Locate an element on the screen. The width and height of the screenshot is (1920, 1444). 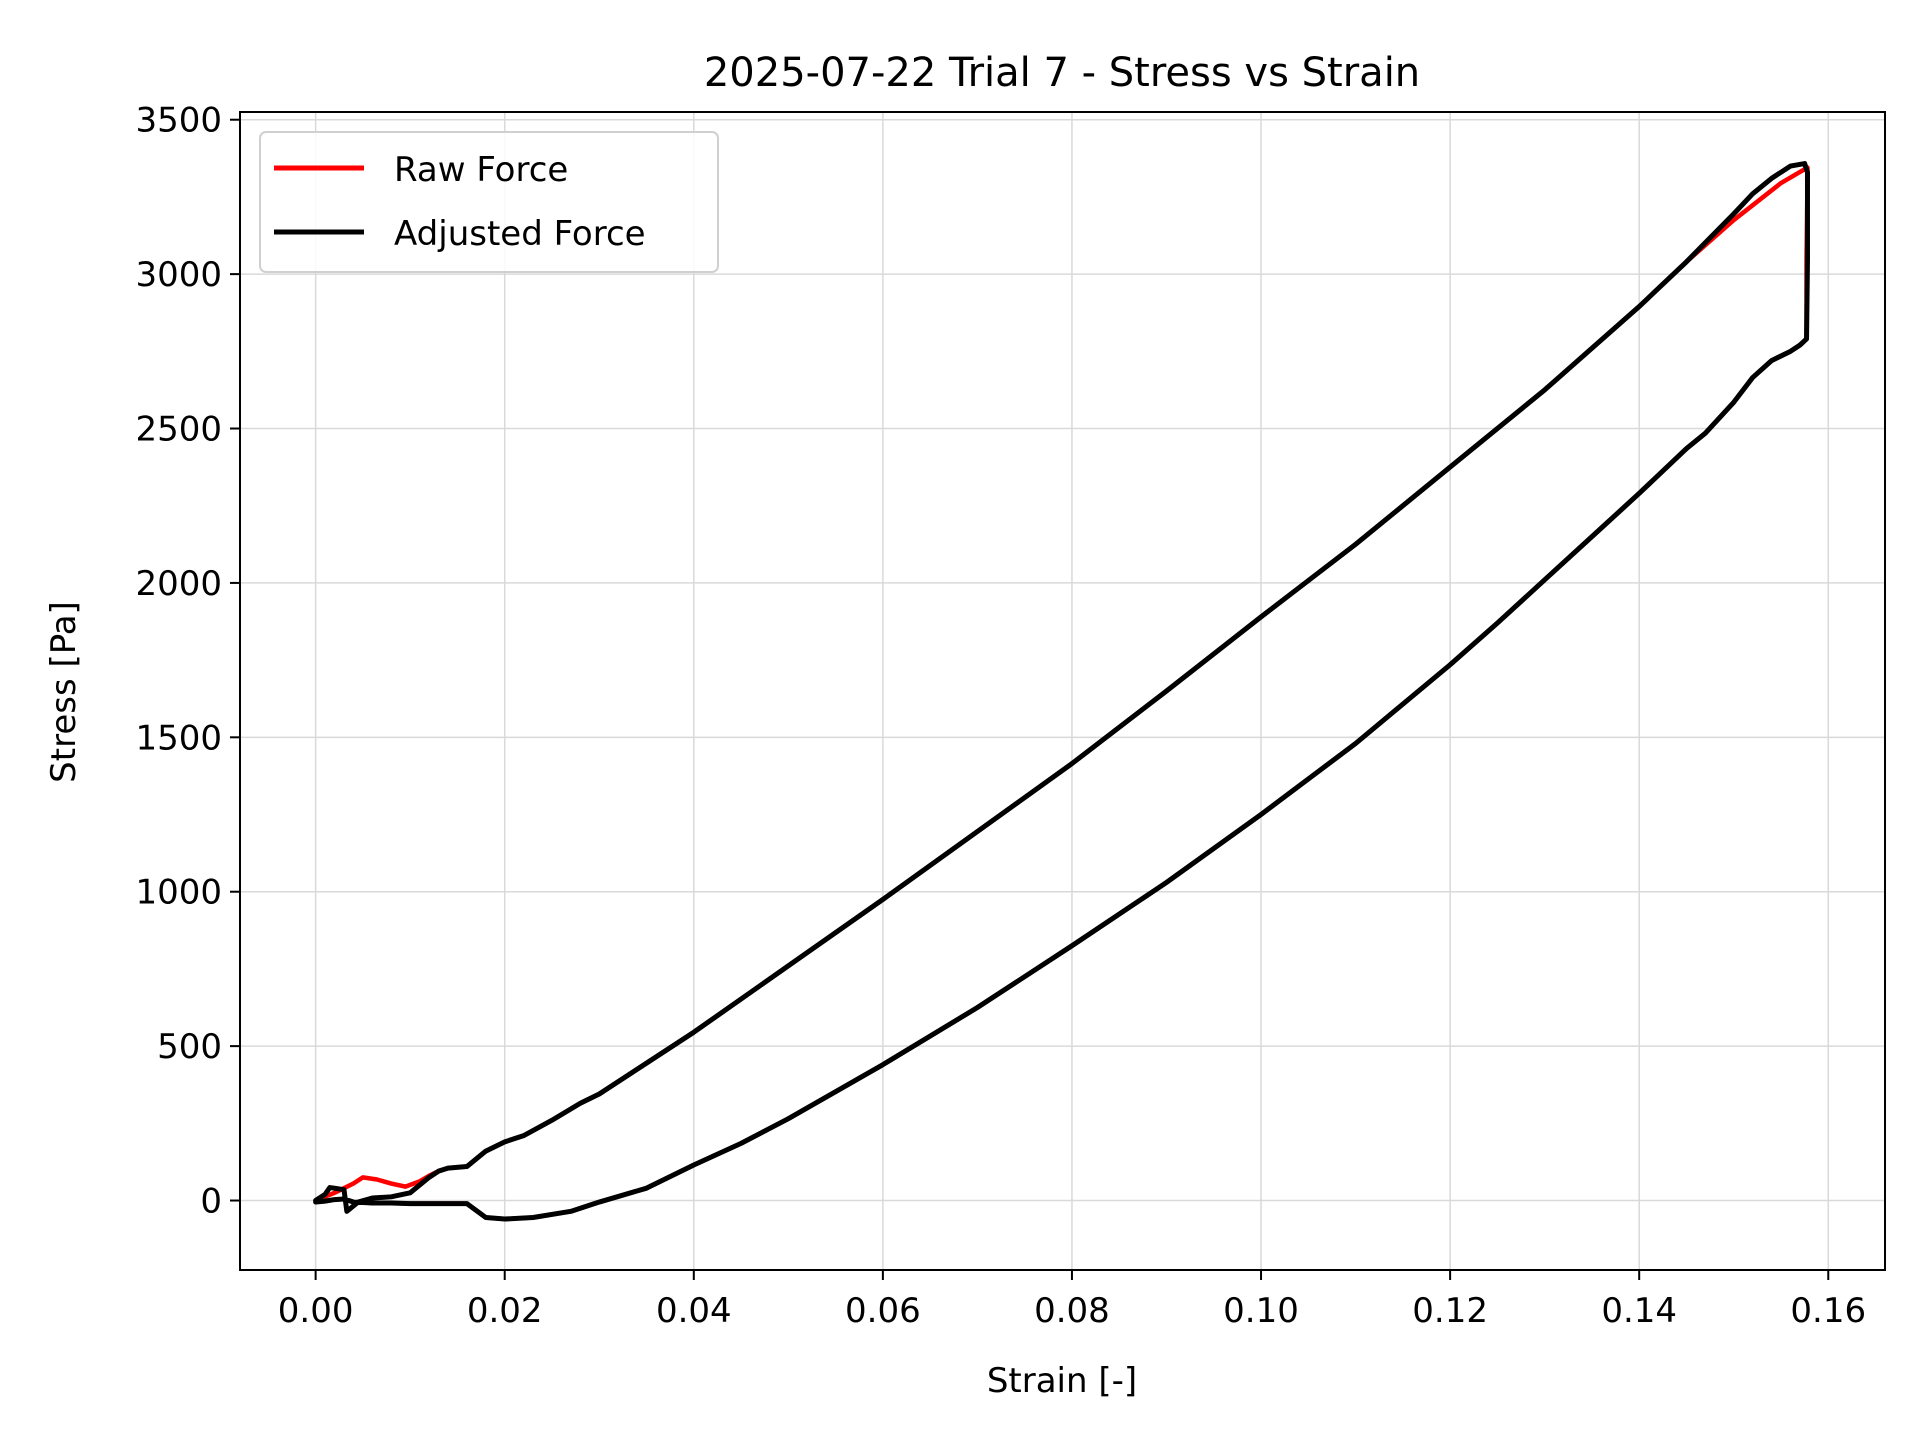
chart-title: 2025-07-22 Trial 7 - Stress vs Strain is located at coordinates (1062, 73).